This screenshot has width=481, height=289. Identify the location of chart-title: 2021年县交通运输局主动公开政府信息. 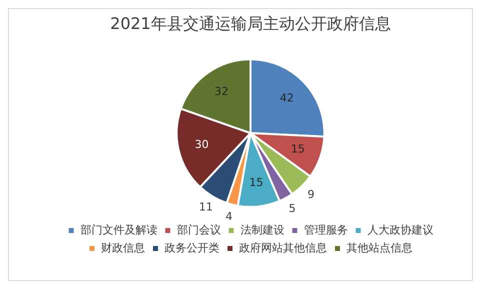
(250, 23).